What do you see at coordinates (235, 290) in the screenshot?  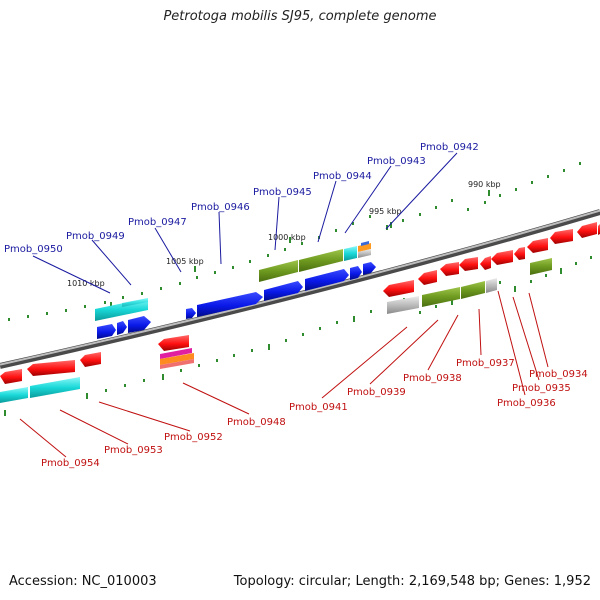 I see `forward-strand-genes` at bounding box center [235, 290].